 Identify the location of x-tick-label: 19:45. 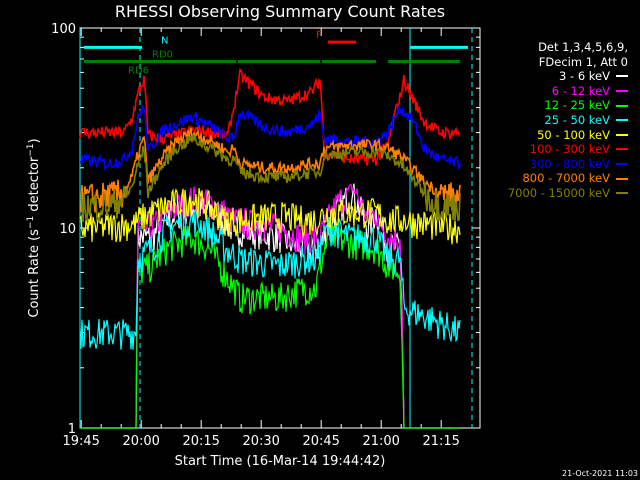
(80, 441).